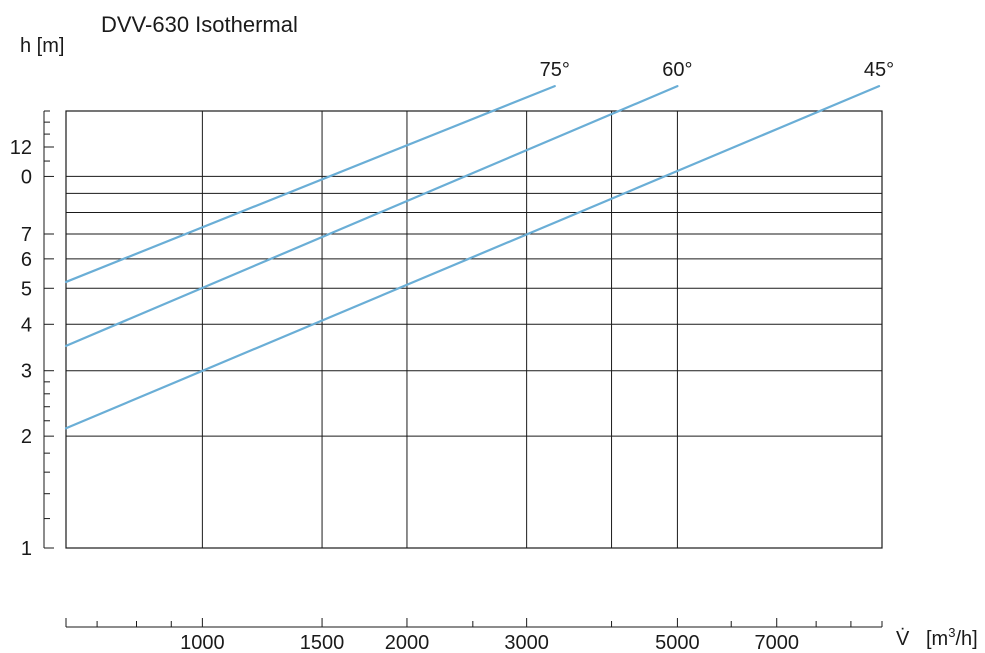 The width and height of the screenshot is (985, 653). I want to click on y-tick-label: 1, so click(26, 549).